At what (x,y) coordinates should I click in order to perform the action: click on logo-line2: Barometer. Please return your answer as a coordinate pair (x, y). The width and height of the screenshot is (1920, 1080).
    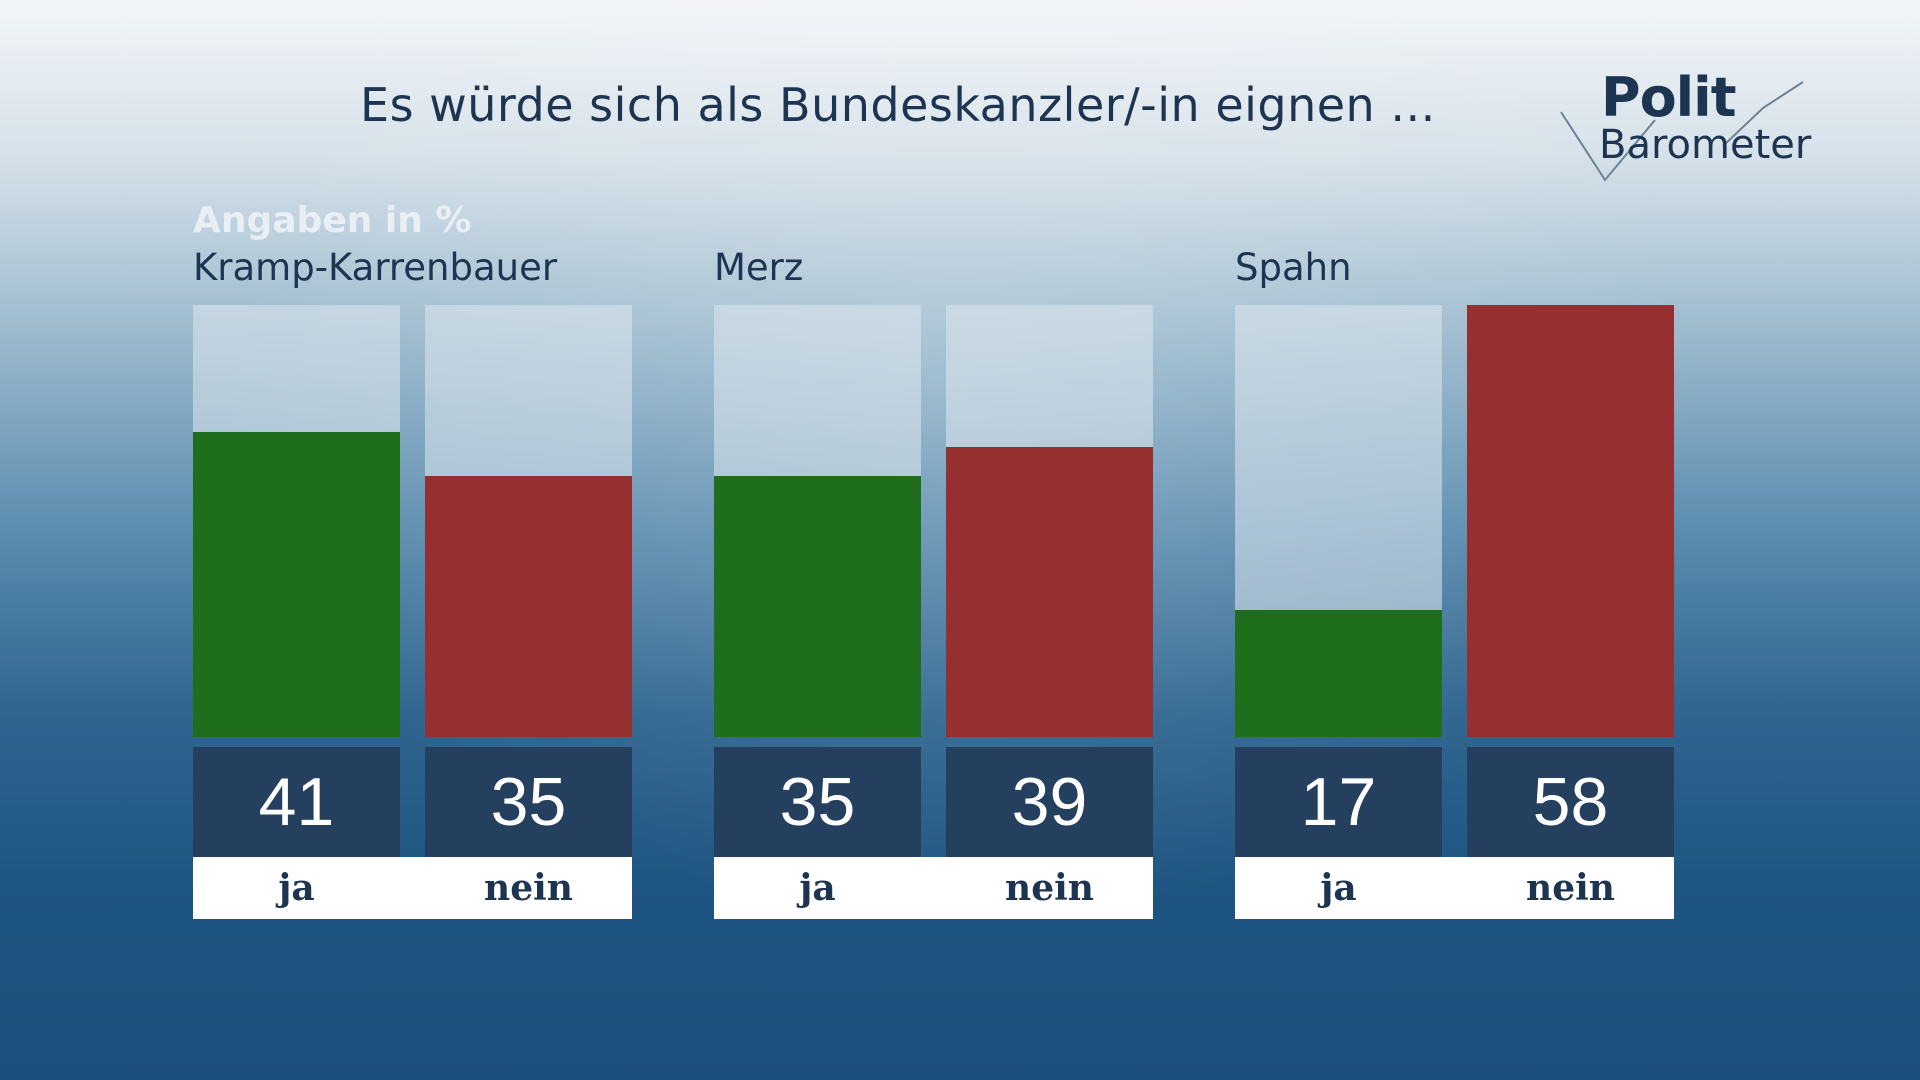
    Looking at the image, I should click on (1705, 145).